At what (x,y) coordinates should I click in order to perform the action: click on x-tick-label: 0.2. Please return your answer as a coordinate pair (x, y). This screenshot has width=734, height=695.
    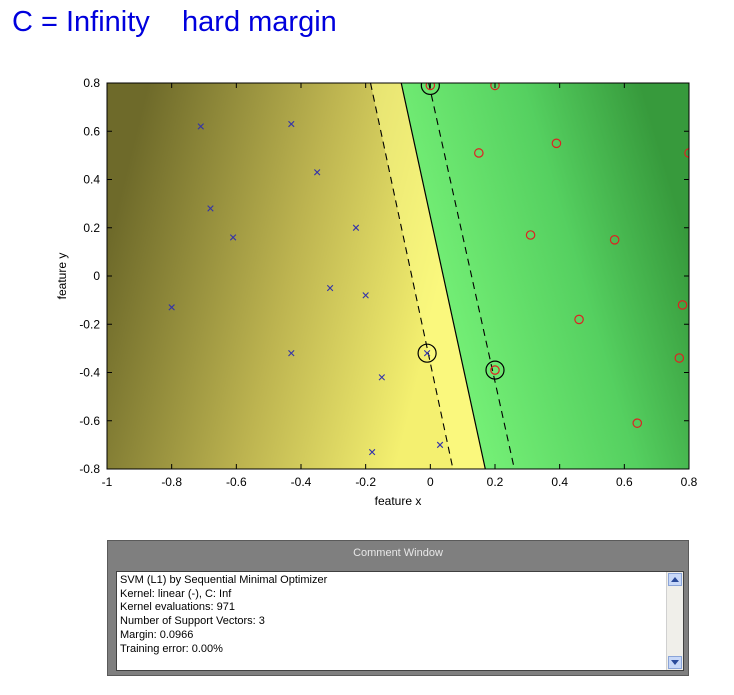
    Looking at the image, I should click on (495, 482).